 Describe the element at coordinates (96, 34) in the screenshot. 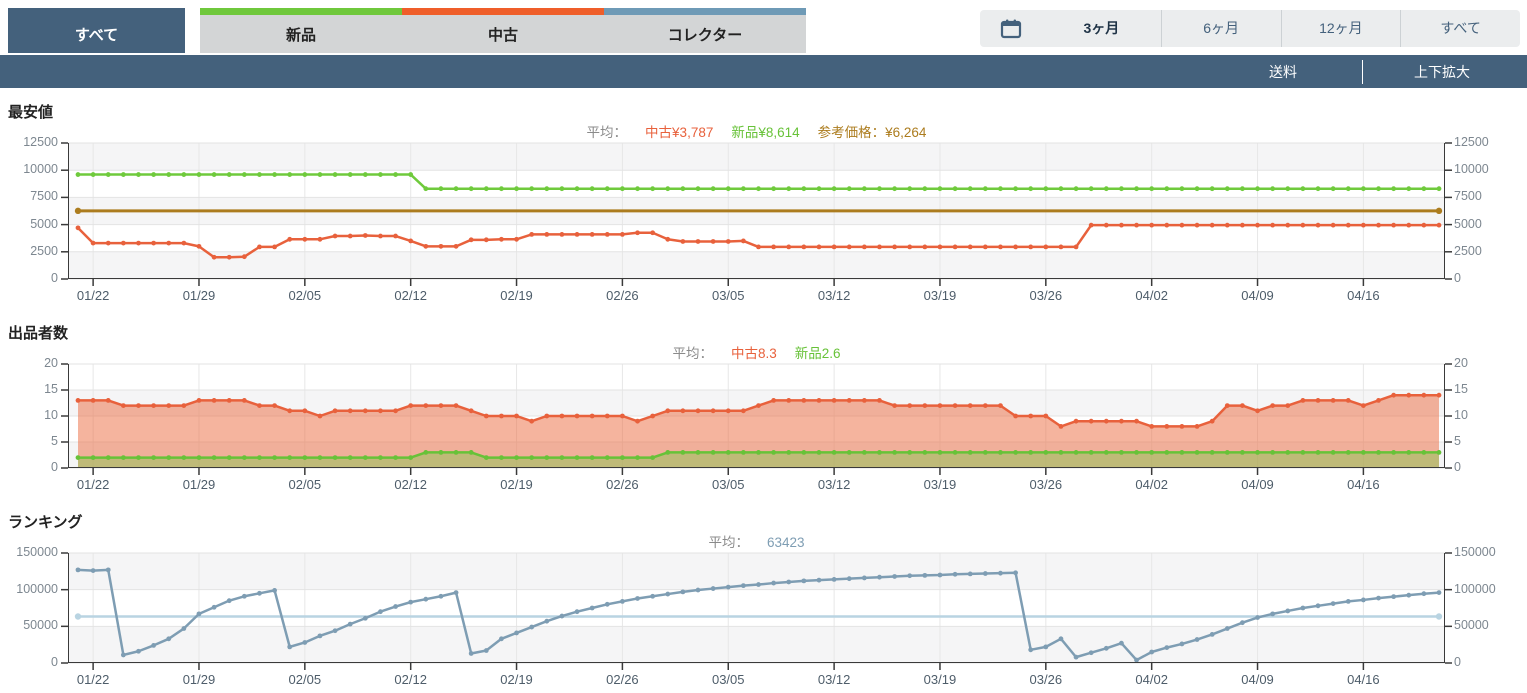

I see `tab-label: すべて` at that location.